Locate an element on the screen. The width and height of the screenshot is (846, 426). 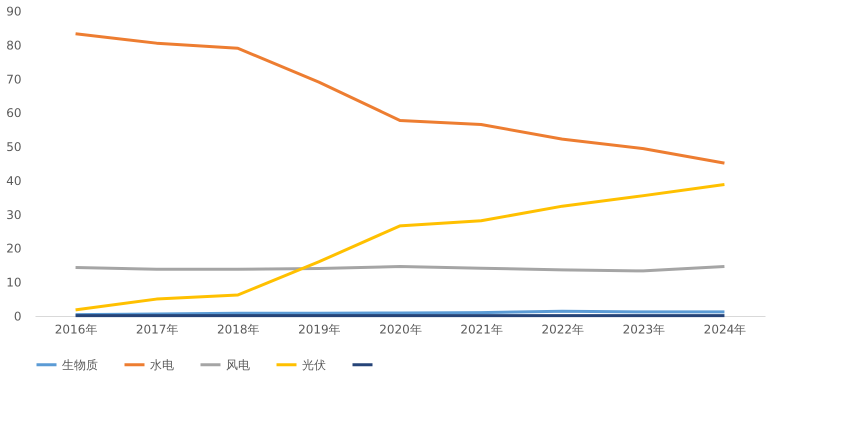
y-tick-label: 0 is located at coordinates (18, 317).